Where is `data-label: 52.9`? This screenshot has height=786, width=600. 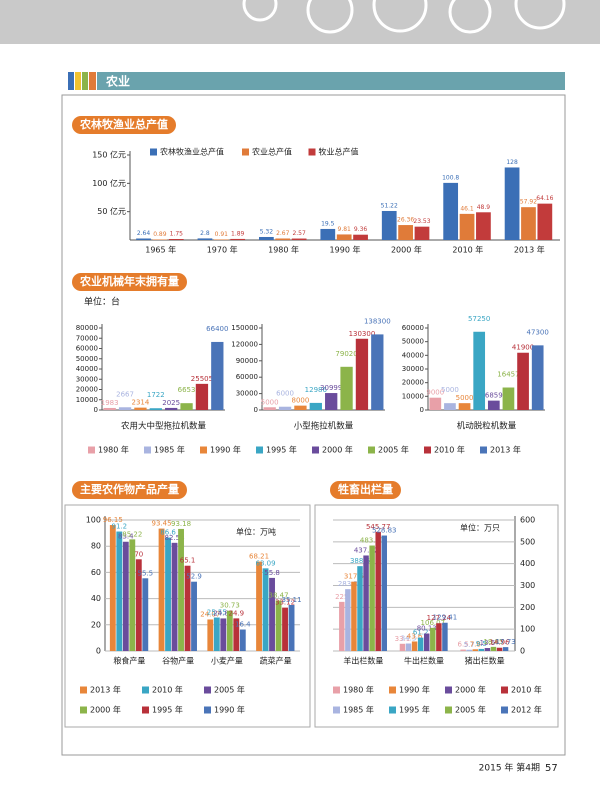
data-label: 52.9 is located at coordinates (194, 577).